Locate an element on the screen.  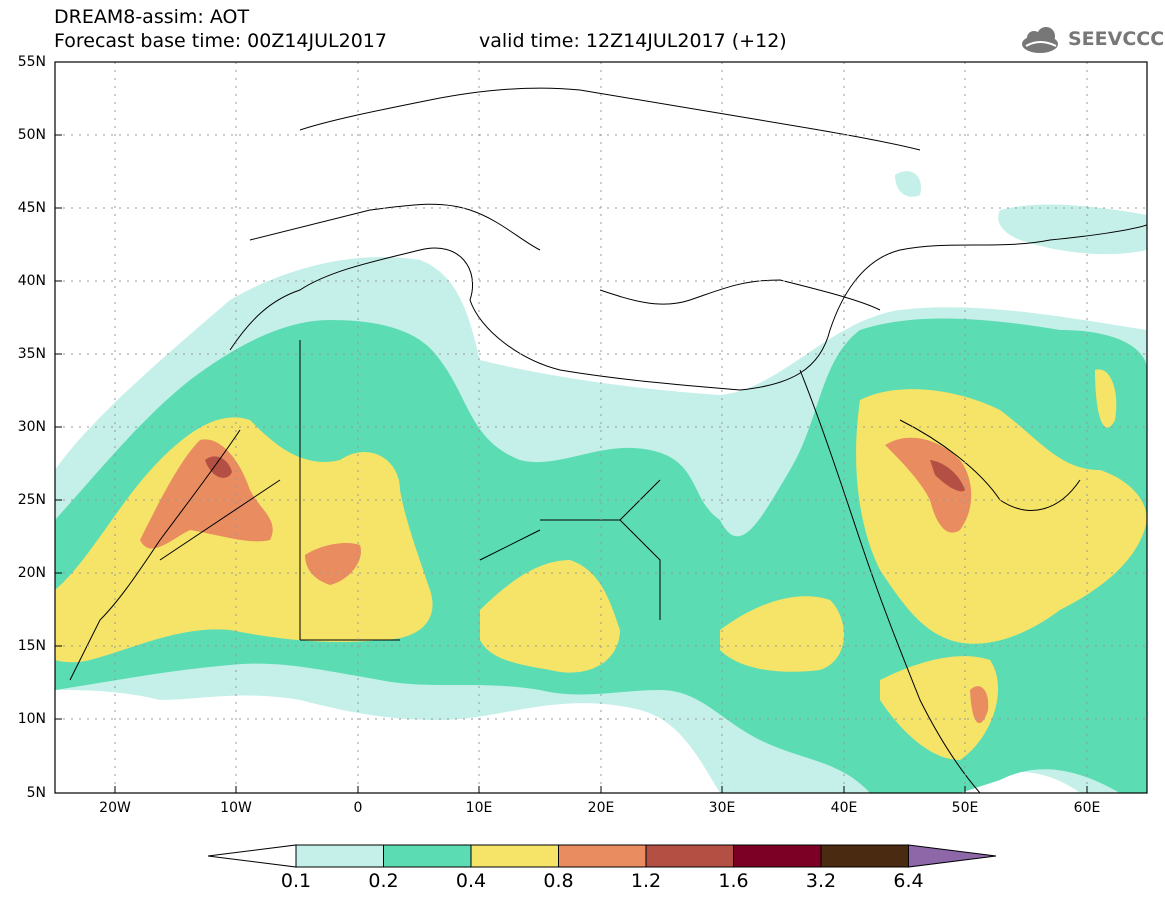
colorbar-label: 0.1 is located at coordinates (296, 881).